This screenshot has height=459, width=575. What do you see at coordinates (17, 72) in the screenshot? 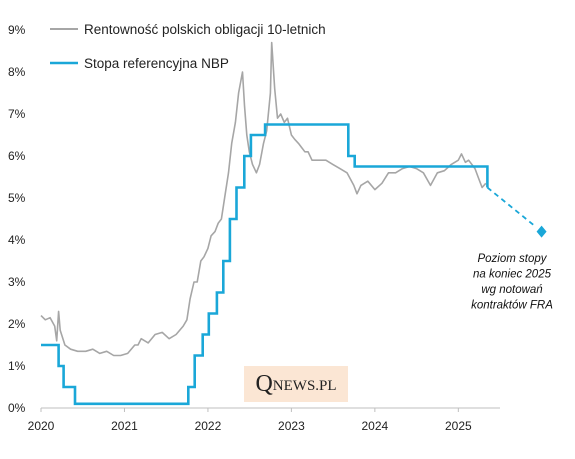
I see `y-tick-label: 8%` at bounding box center [17, 72].